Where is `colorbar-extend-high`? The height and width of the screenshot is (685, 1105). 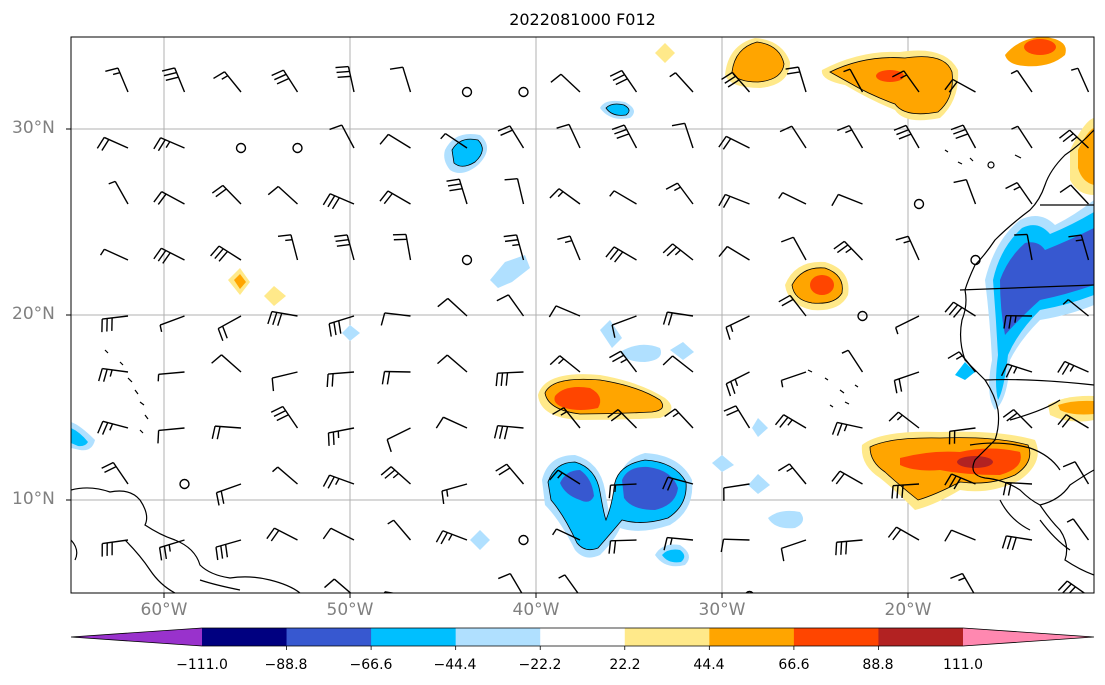 colorbar-extend-high is located at coordinates (1028, 637).